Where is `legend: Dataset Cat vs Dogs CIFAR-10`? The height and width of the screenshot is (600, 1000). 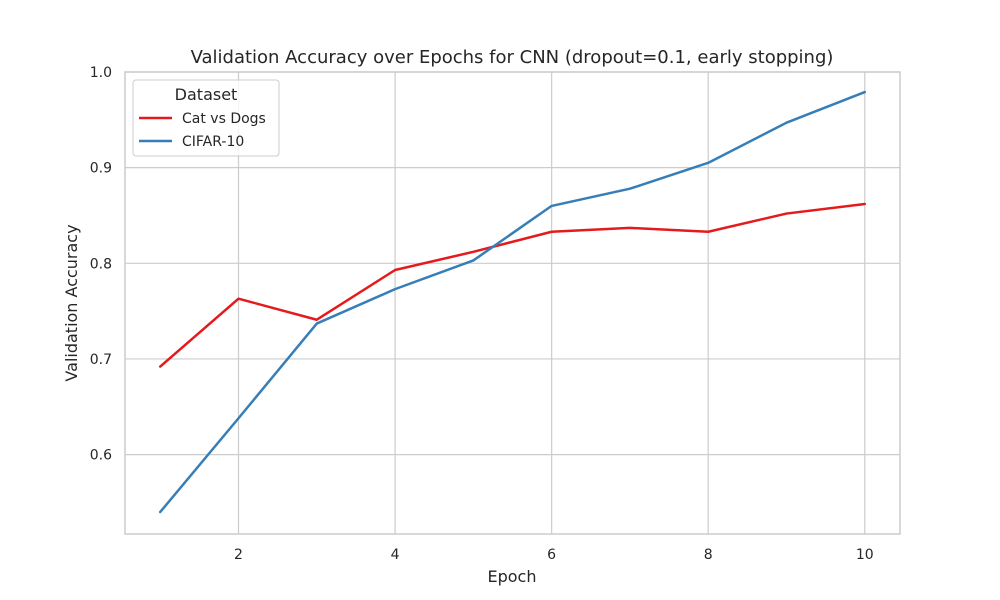 legend: Dataset Cat vs Dogs CIFAR-10 is located at coordinates (206, 118).